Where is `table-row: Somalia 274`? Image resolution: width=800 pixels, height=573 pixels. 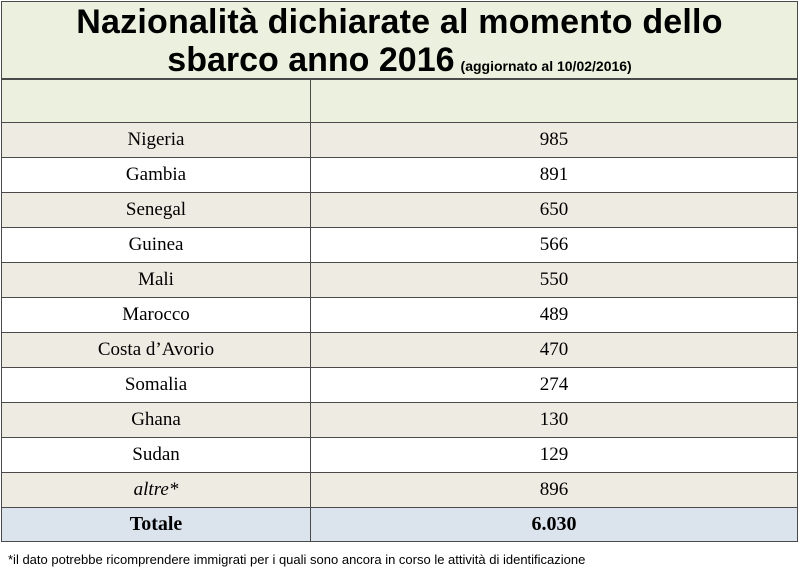
table-row: Somalia 274 is located at coordinates (399, 385).